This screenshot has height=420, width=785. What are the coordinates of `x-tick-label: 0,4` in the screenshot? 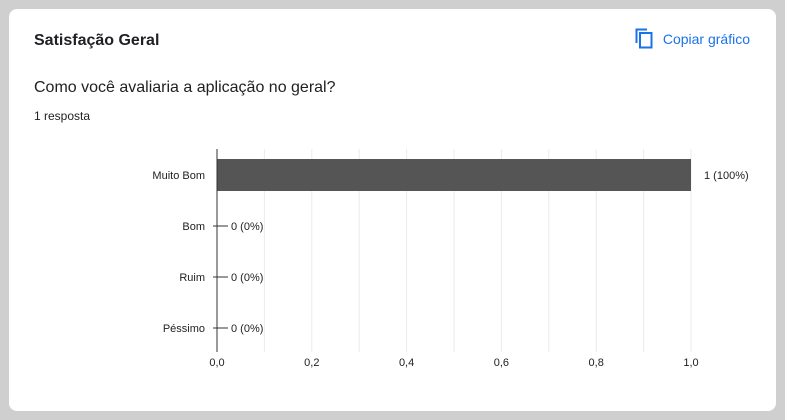 It's located at (406, 363).